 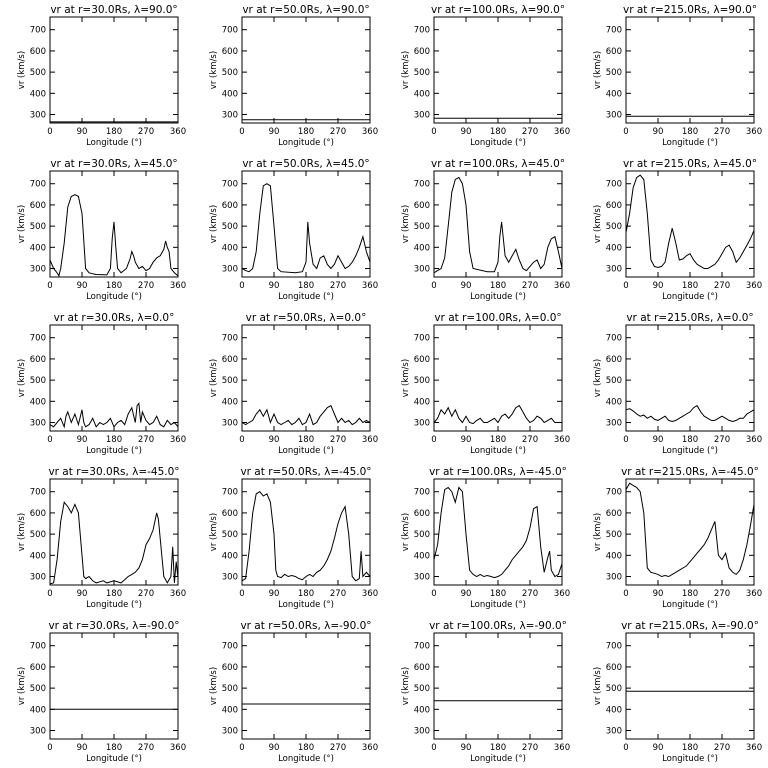 I want to click on panel-title: vr at r=100.0Rs, λ=90.0°, so click(x=498, y=10).